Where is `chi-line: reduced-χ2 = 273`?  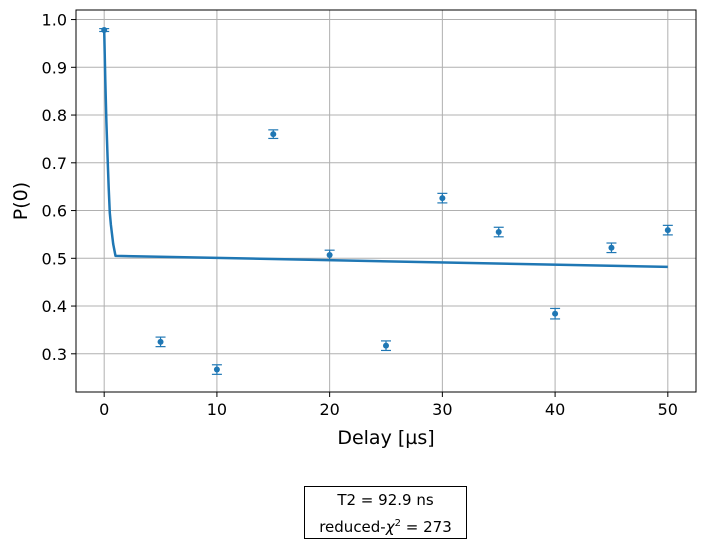 chi-line: reduced-χ2 = 273 is located at coordinates (385, 525).